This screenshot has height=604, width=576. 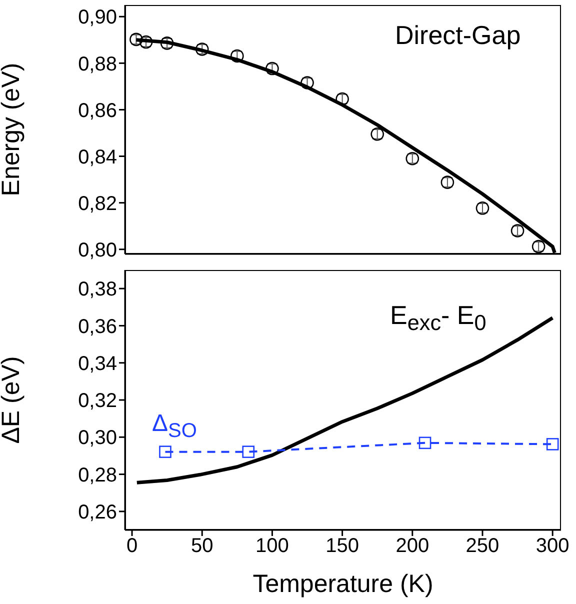 What do you see at coordinates (97, 513) in the screenshot?
I see `y-tick-label: 0,26` at bounding box center [97, 513].